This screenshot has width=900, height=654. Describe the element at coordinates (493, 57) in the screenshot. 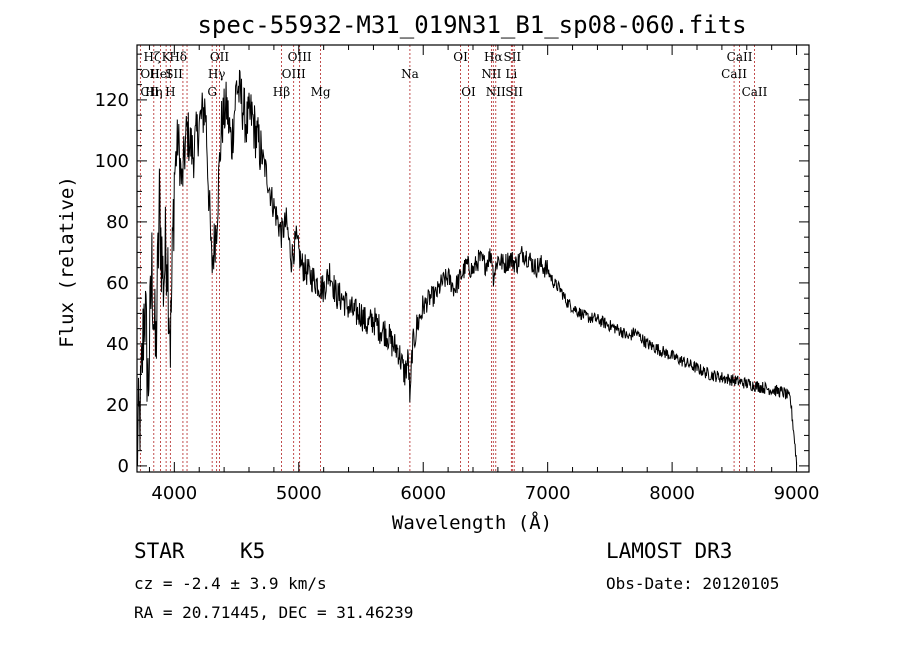

I see `spectral-line-label: Hα` at that location.